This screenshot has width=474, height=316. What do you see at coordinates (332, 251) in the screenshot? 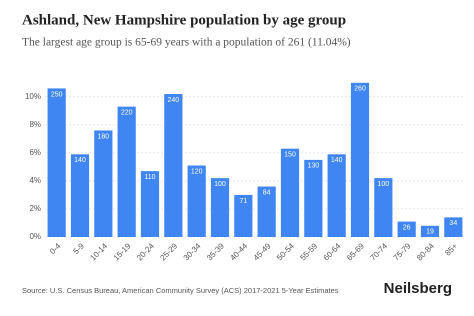
I see `x-tick-label: 60-64` at bounding box center [332, 251].